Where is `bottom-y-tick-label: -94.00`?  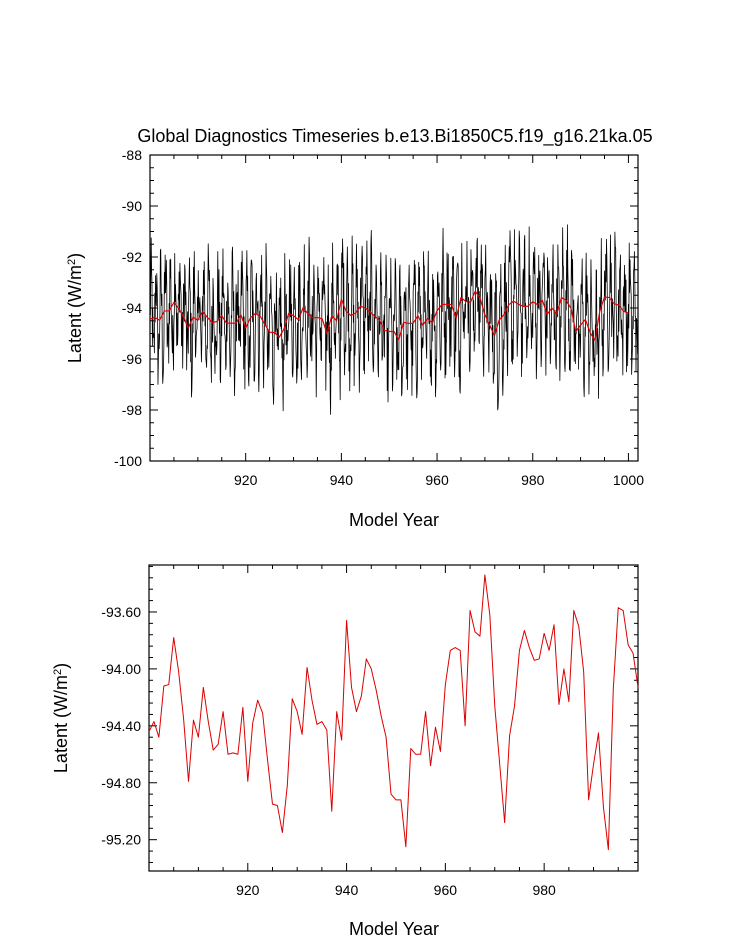
bottom-y-tick-label: -94.00 is located at coordinates (121, 669).